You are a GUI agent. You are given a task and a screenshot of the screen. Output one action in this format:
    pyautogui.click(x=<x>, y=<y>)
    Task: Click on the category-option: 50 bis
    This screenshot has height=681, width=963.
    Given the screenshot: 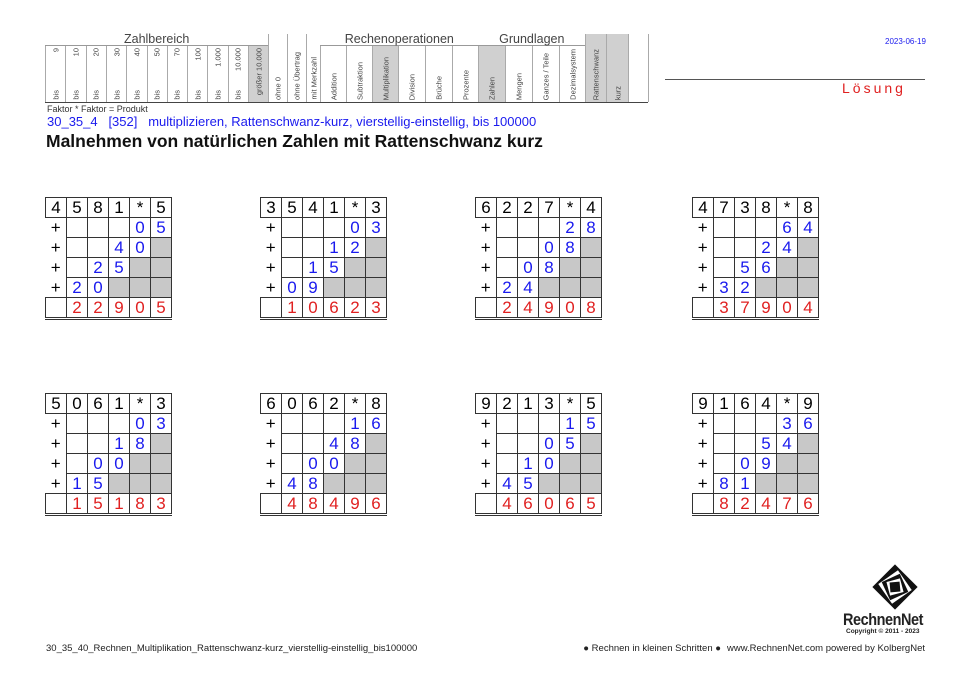 What is the action you would take?
    pyautogui.click(x=156, y=74)
    